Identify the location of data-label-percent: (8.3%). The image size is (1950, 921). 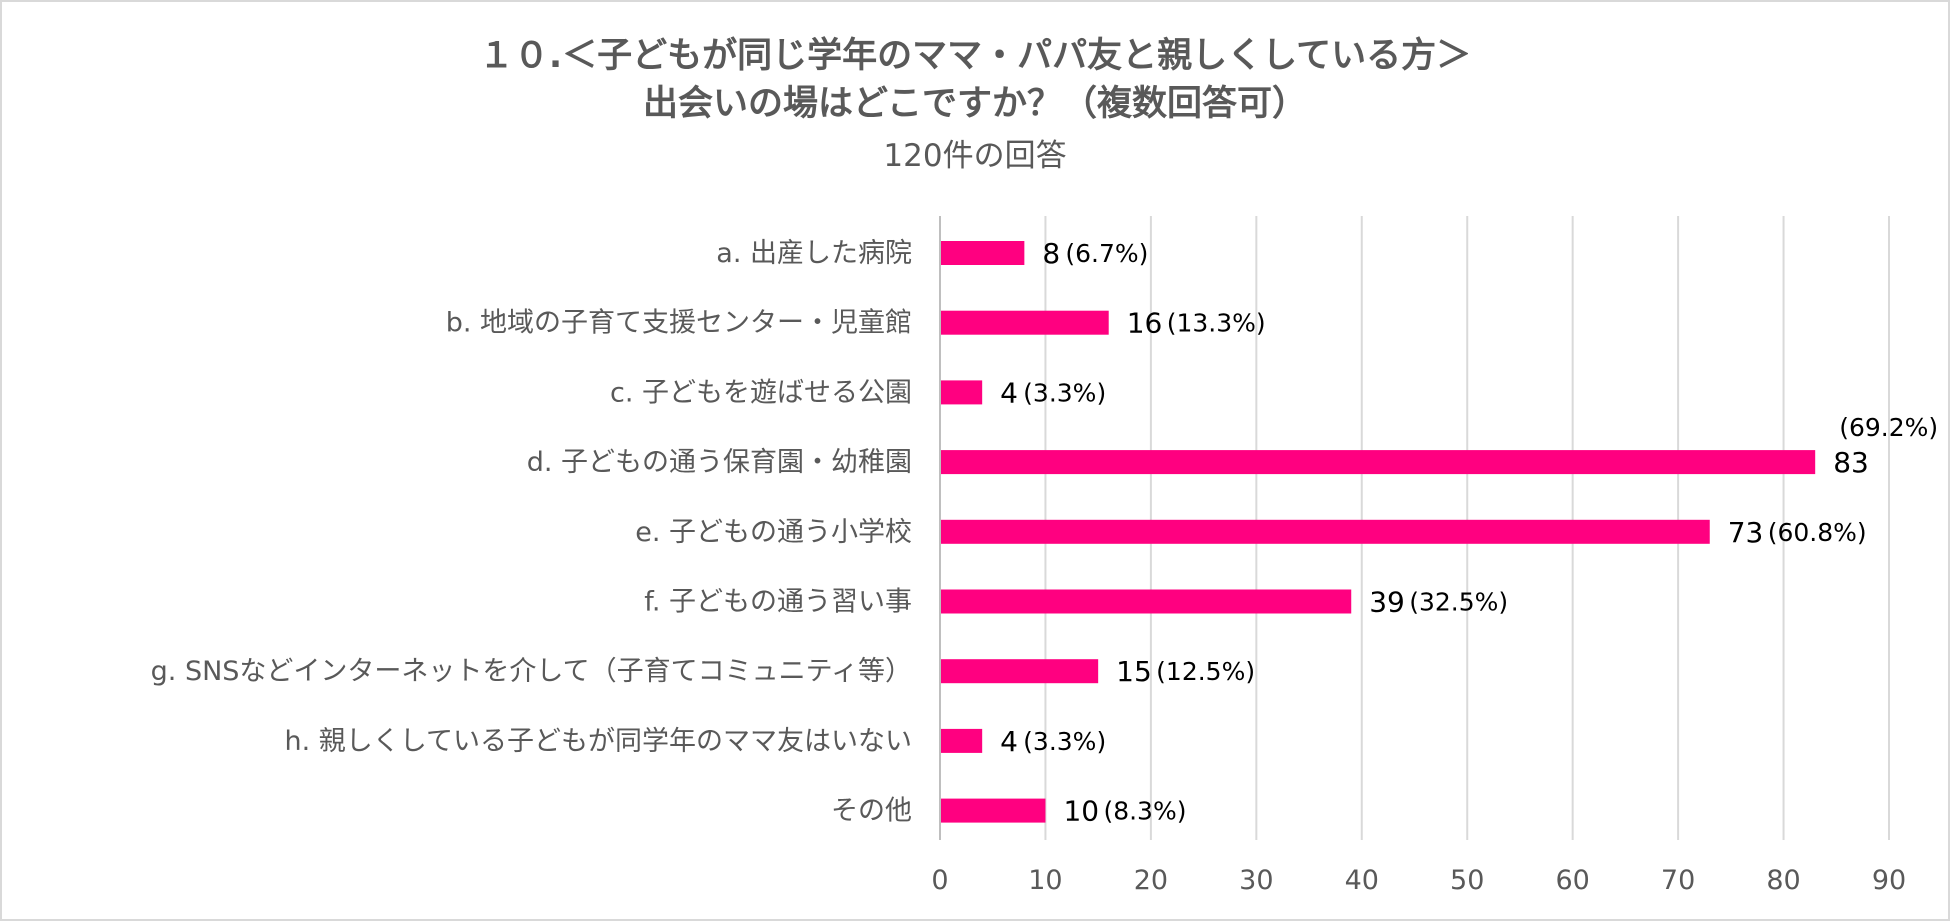
(1144, 811).